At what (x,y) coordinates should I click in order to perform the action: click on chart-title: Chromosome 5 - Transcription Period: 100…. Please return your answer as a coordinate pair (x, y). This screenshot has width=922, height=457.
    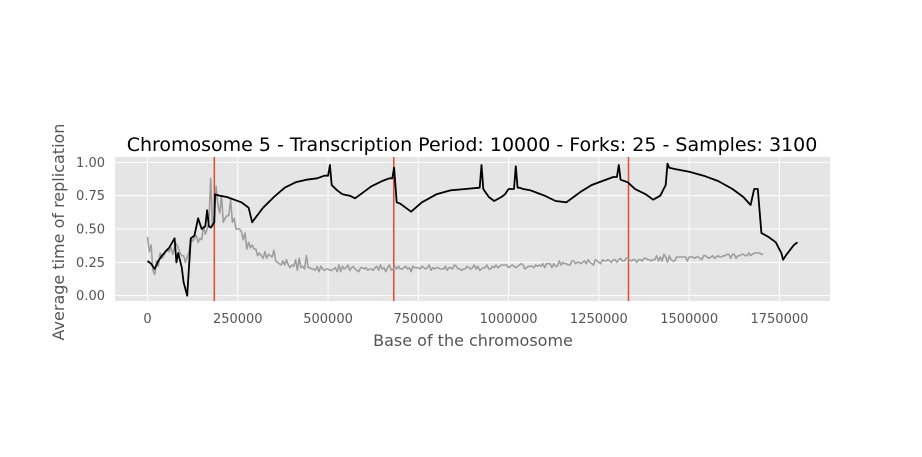
    Looking at the image, I should click on (472, 145).